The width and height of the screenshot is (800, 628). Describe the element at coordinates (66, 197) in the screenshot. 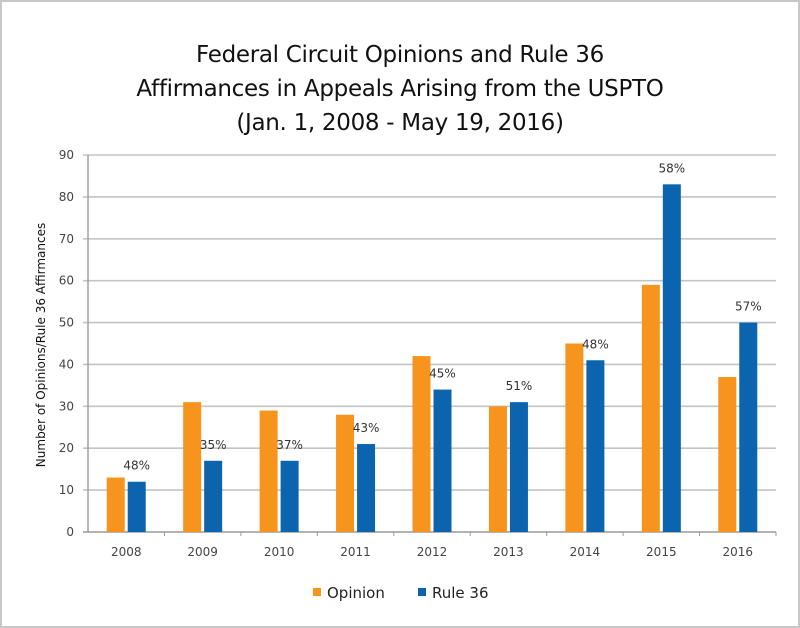

I see `y-tick-label: 80` at that location.